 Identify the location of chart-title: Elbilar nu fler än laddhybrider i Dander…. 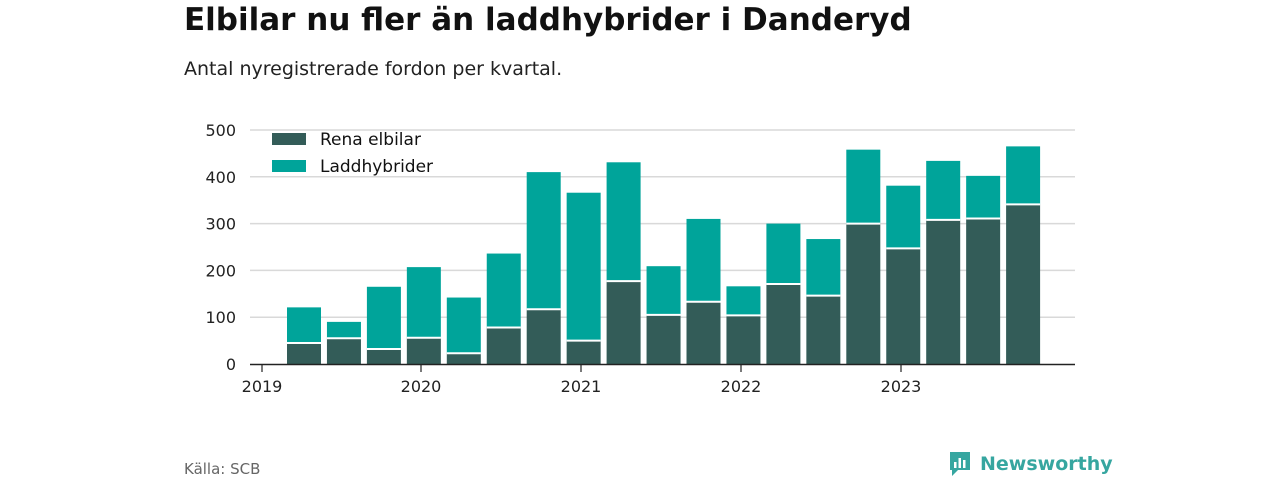
(548, 20).